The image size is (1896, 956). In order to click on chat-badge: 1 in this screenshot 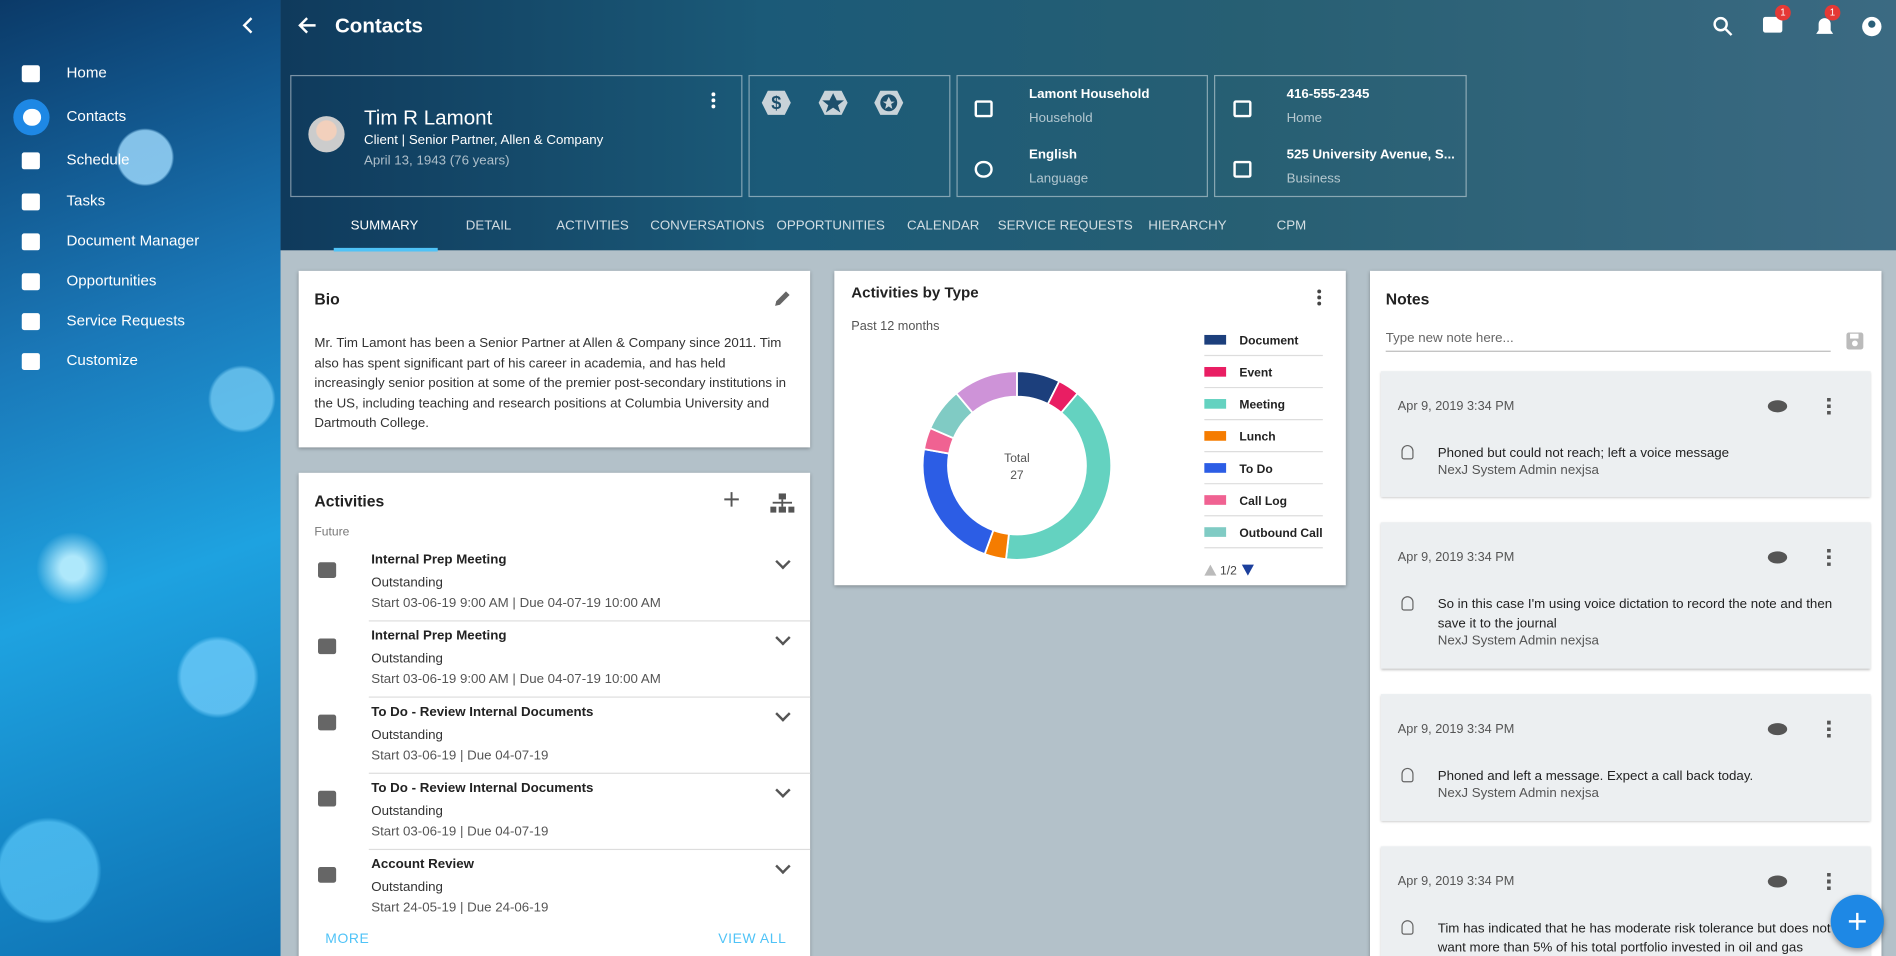, I will do `click(1783, 13)`.